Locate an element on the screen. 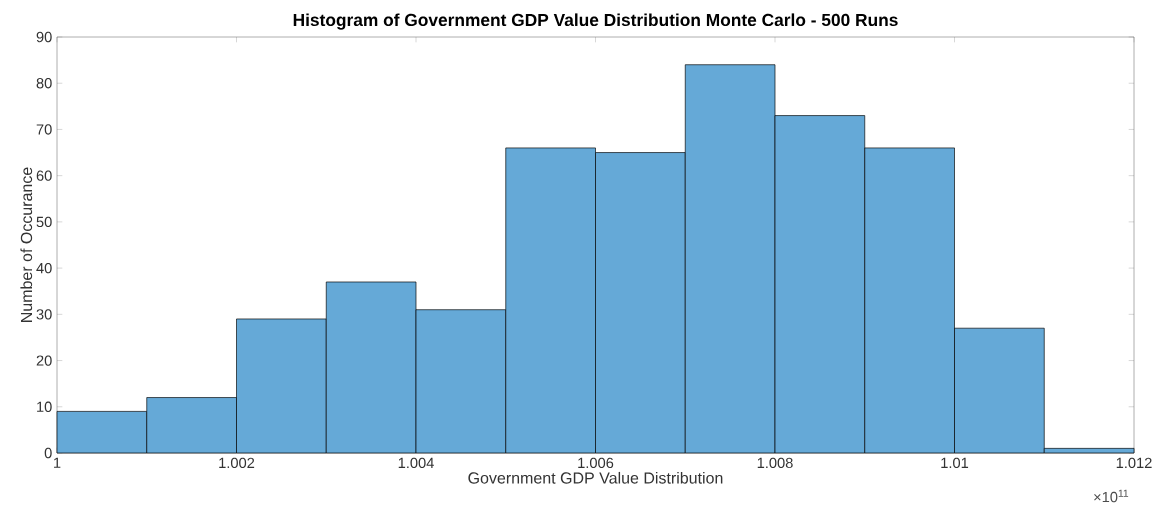 The width and height of the screenshot is (1165, 508). y-tick-label: 40 is located at coordinates (44, 268).